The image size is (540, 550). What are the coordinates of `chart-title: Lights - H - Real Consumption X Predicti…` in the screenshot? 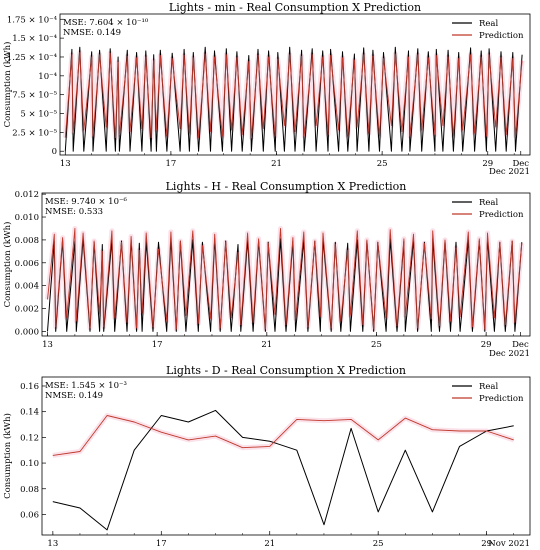 It's located at (286, 186).